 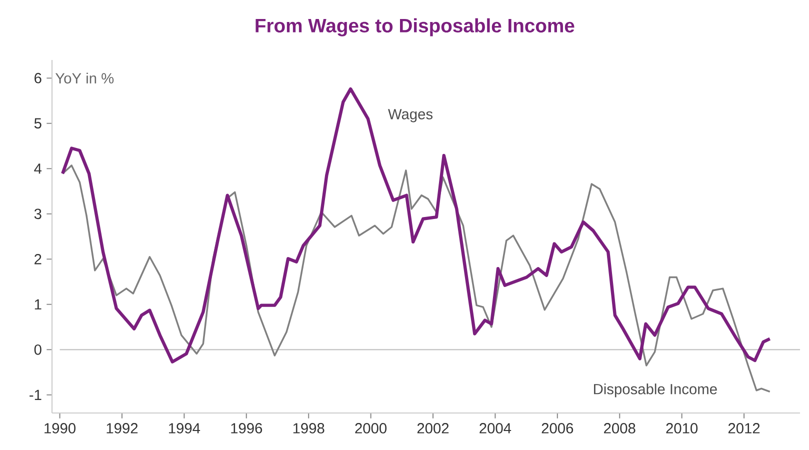 I want to click on x-tick-label: 1994, so click(x=184, y=428).